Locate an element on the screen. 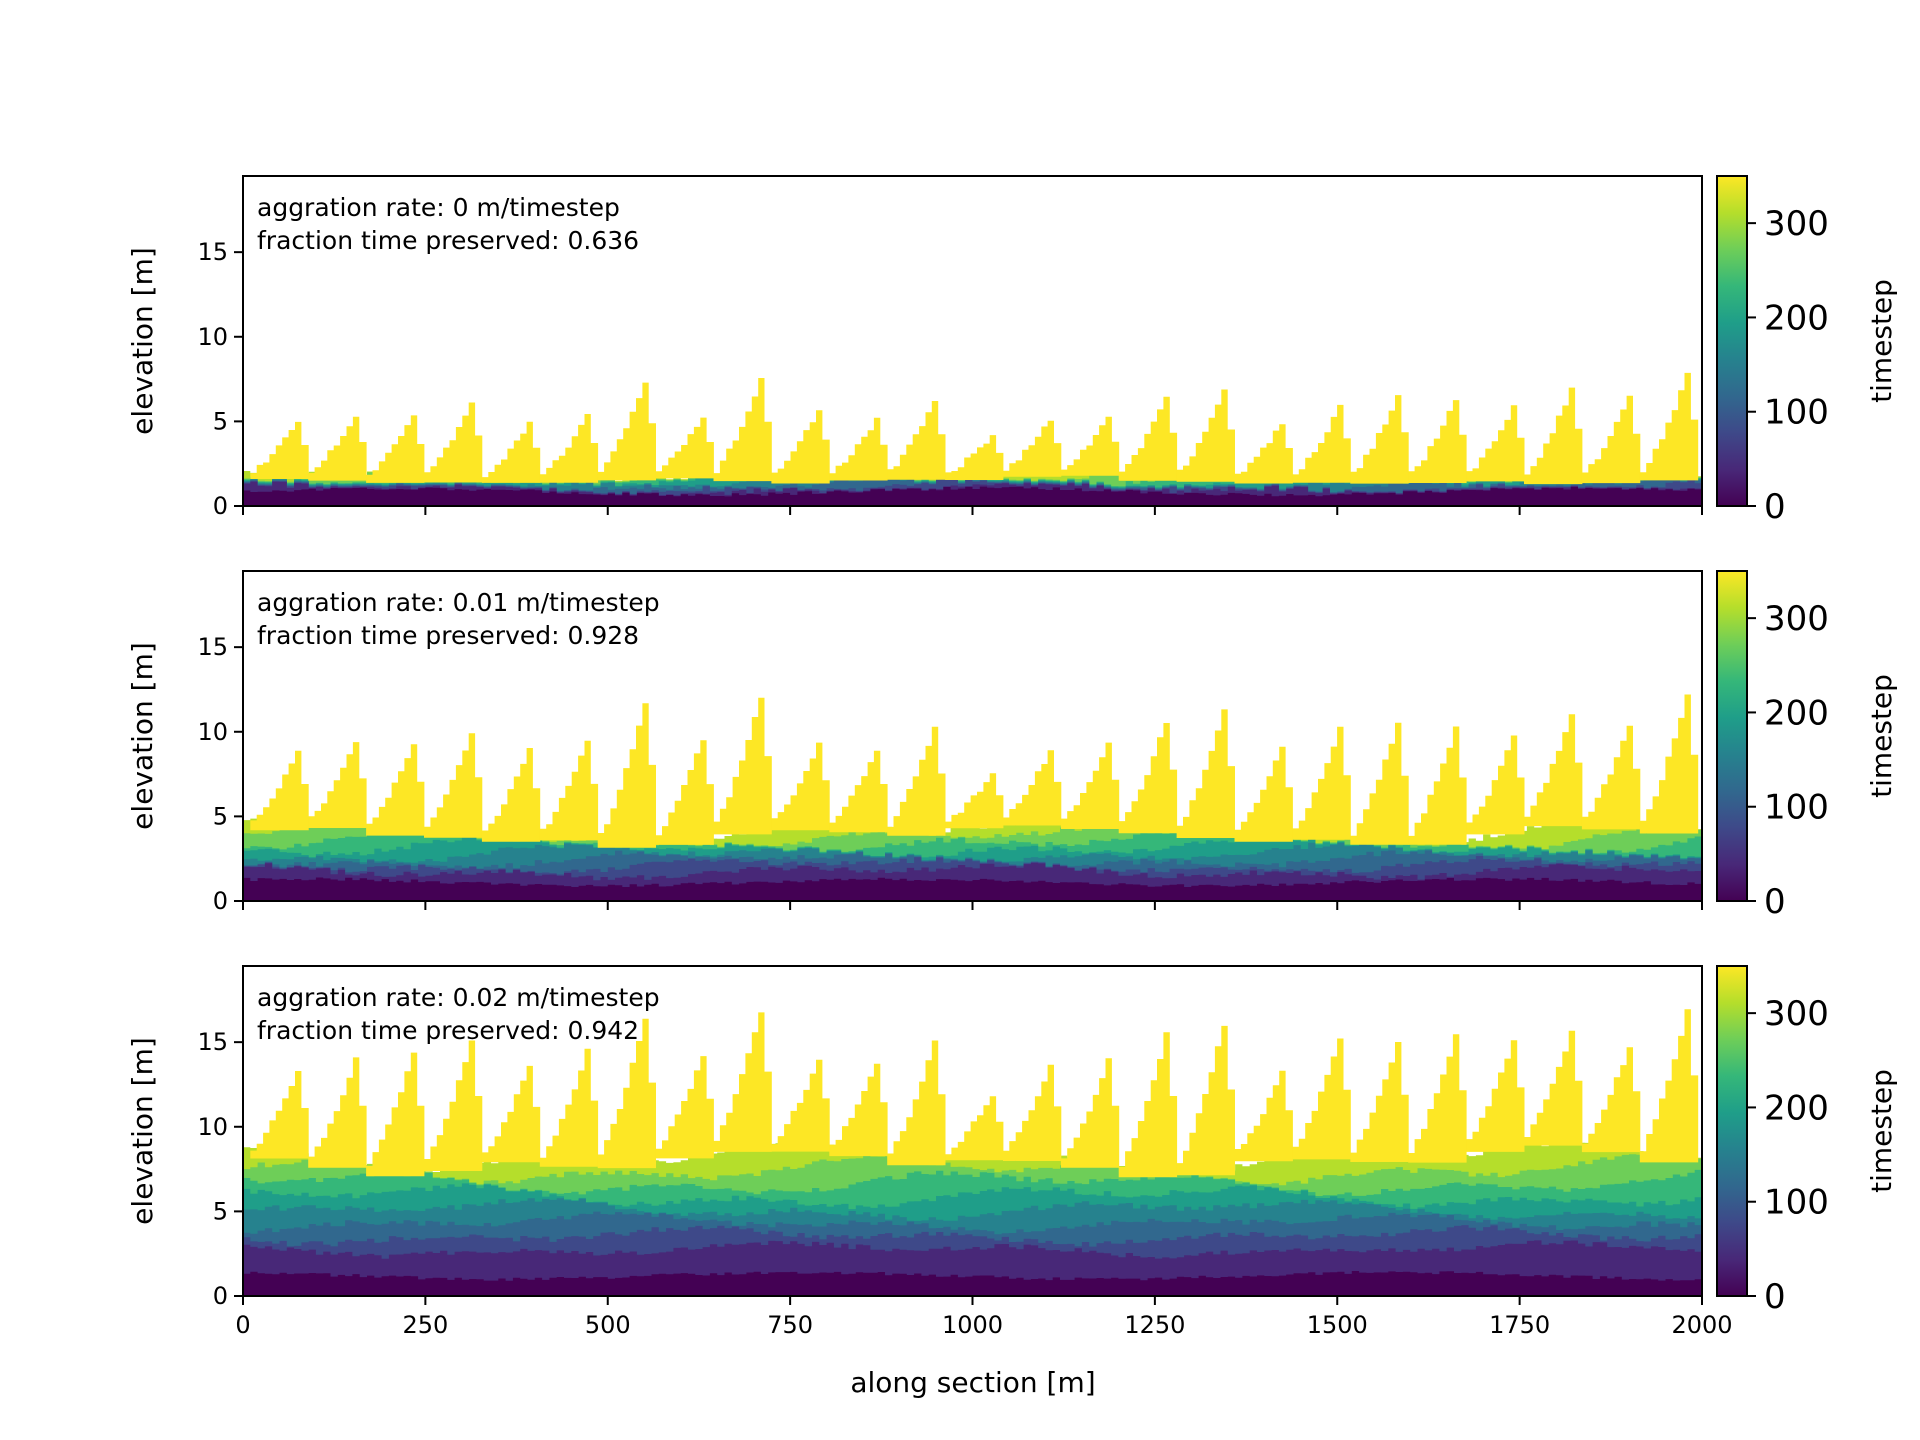 This screenshot has width=1920, height=1440. x-tick-label: 2000 is located at coordinates (1701, 1325).